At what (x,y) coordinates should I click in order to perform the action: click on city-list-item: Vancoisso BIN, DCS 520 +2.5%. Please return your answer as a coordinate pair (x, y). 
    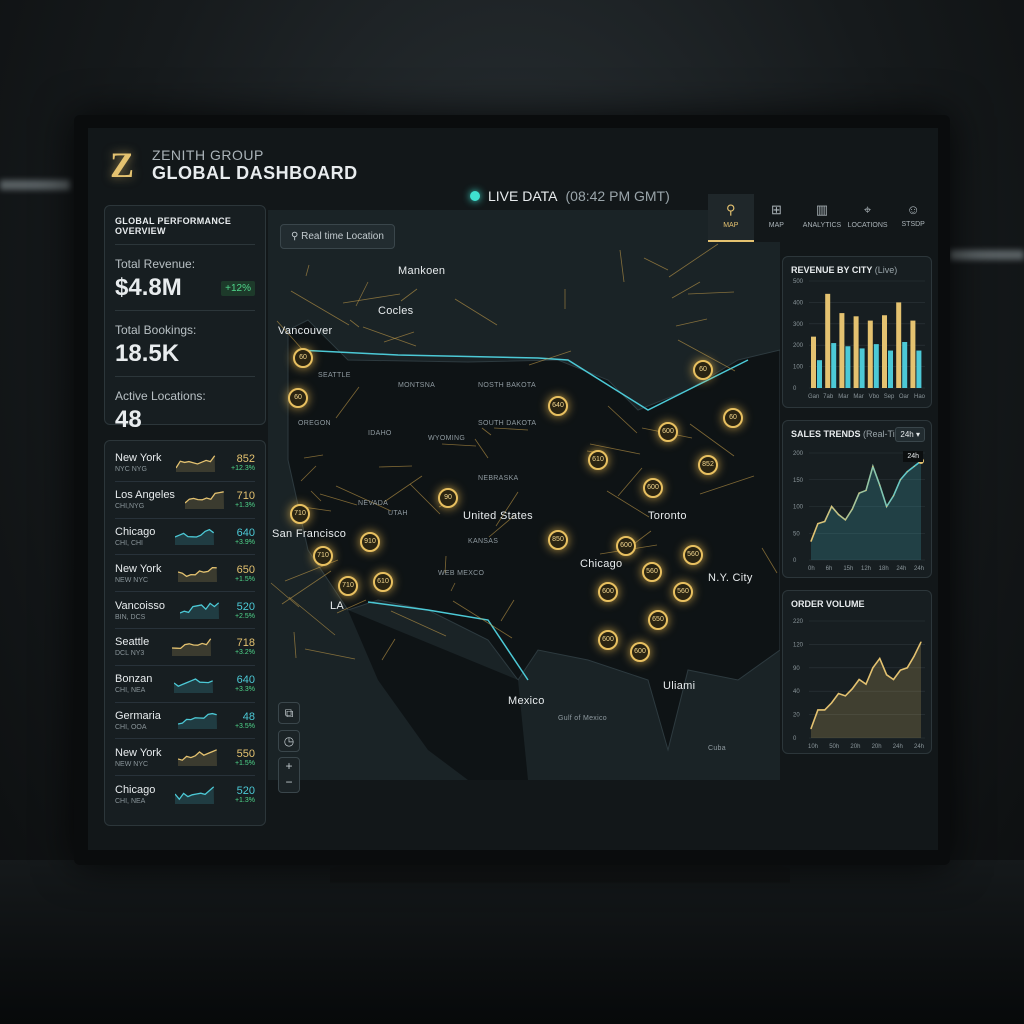
    Looking at the image, I should click on (185, 610).